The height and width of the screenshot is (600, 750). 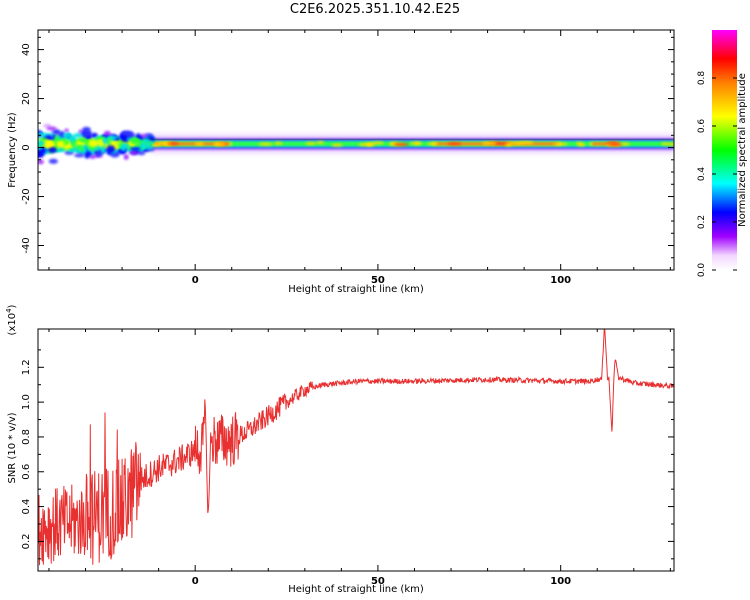 I want to click on y-tick-label: 0, so click(x=26, y=147).